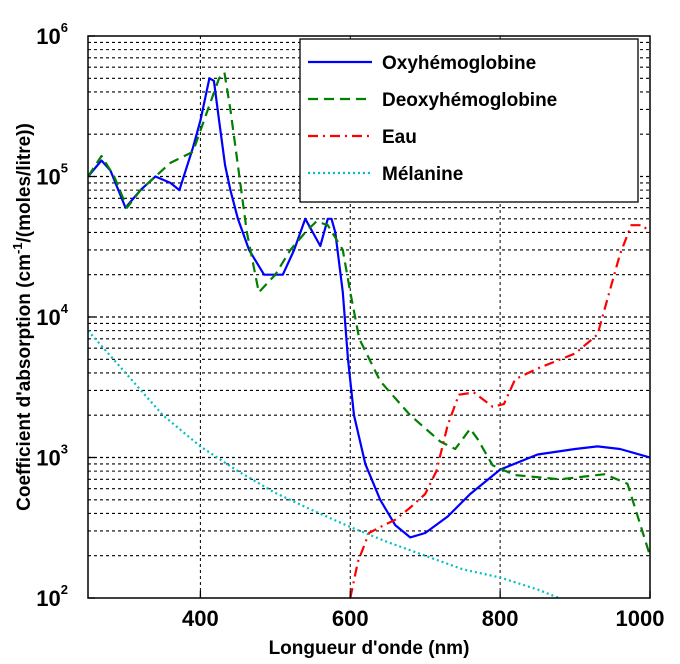 Image resolution: width=680 pixels, height=664 pixels. What do you see at coordinates (64, 168) in the screenshot?
I see `y-tick-exponent: 5` at bounding box center [64, 168].